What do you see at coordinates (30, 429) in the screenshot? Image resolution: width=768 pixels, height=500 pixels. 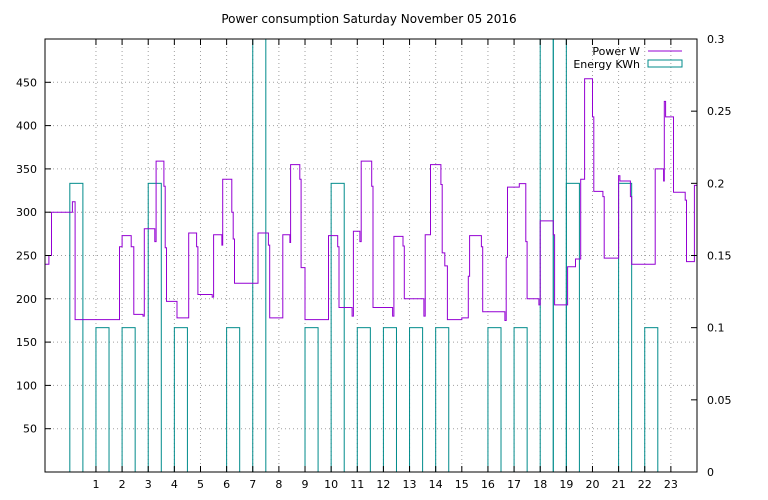 I see `y-left-tick-label: 50` at bounding box center [30, 429].